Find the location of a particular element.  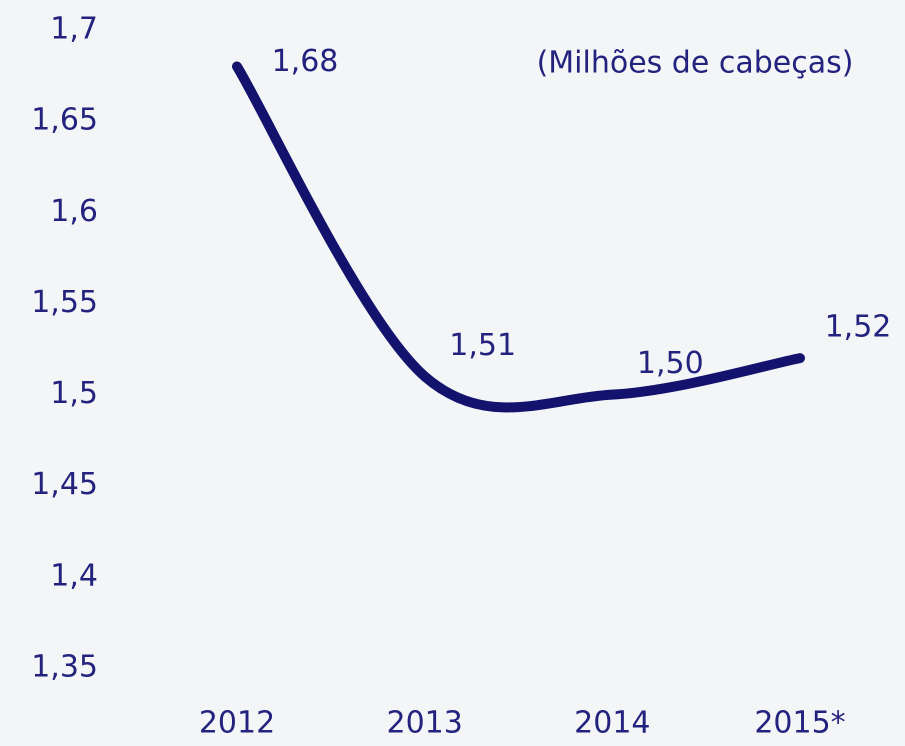

y-tick-label: 1,7 is located at coordinates (74, 29).